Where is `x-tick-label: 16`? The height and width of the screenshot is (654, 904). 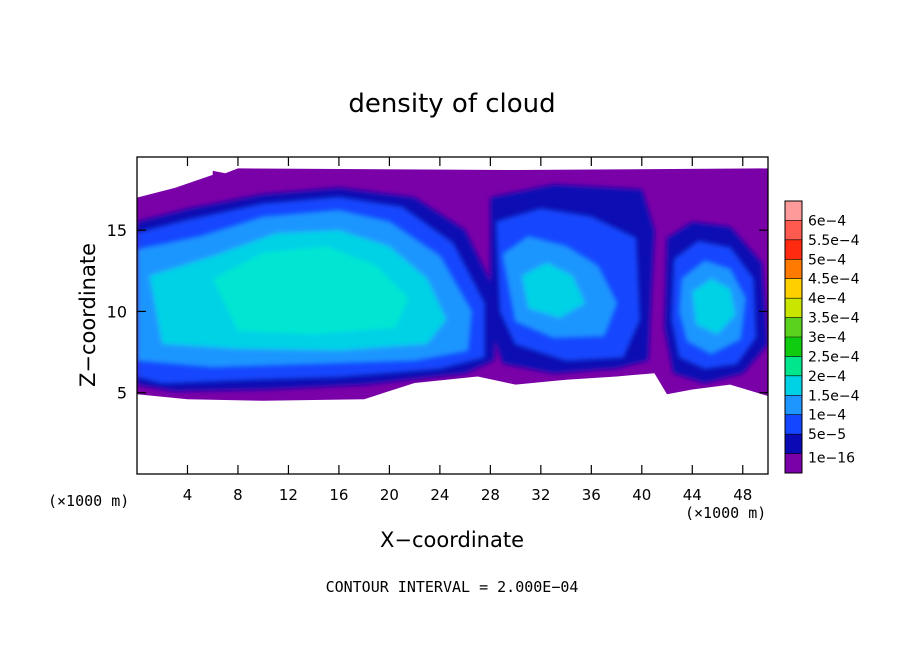 x-tick-label: 16 is located at coordinates (338, 495).